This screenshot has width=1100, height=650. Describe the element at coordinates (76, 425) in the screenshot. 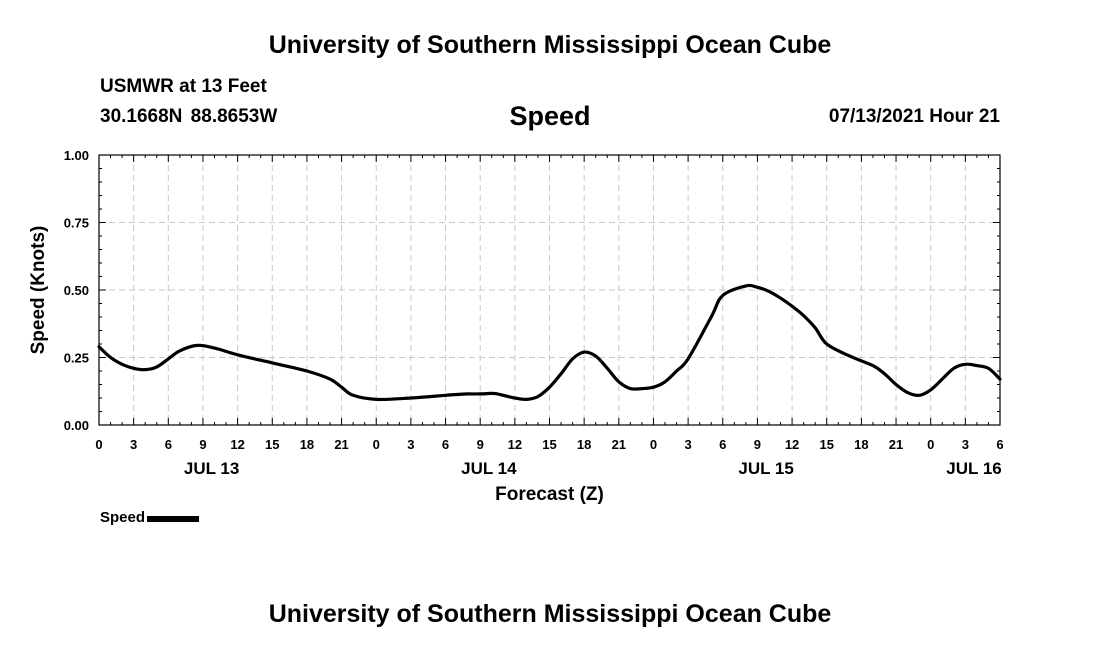

I see `y-tick-label: 0.00` at that location.